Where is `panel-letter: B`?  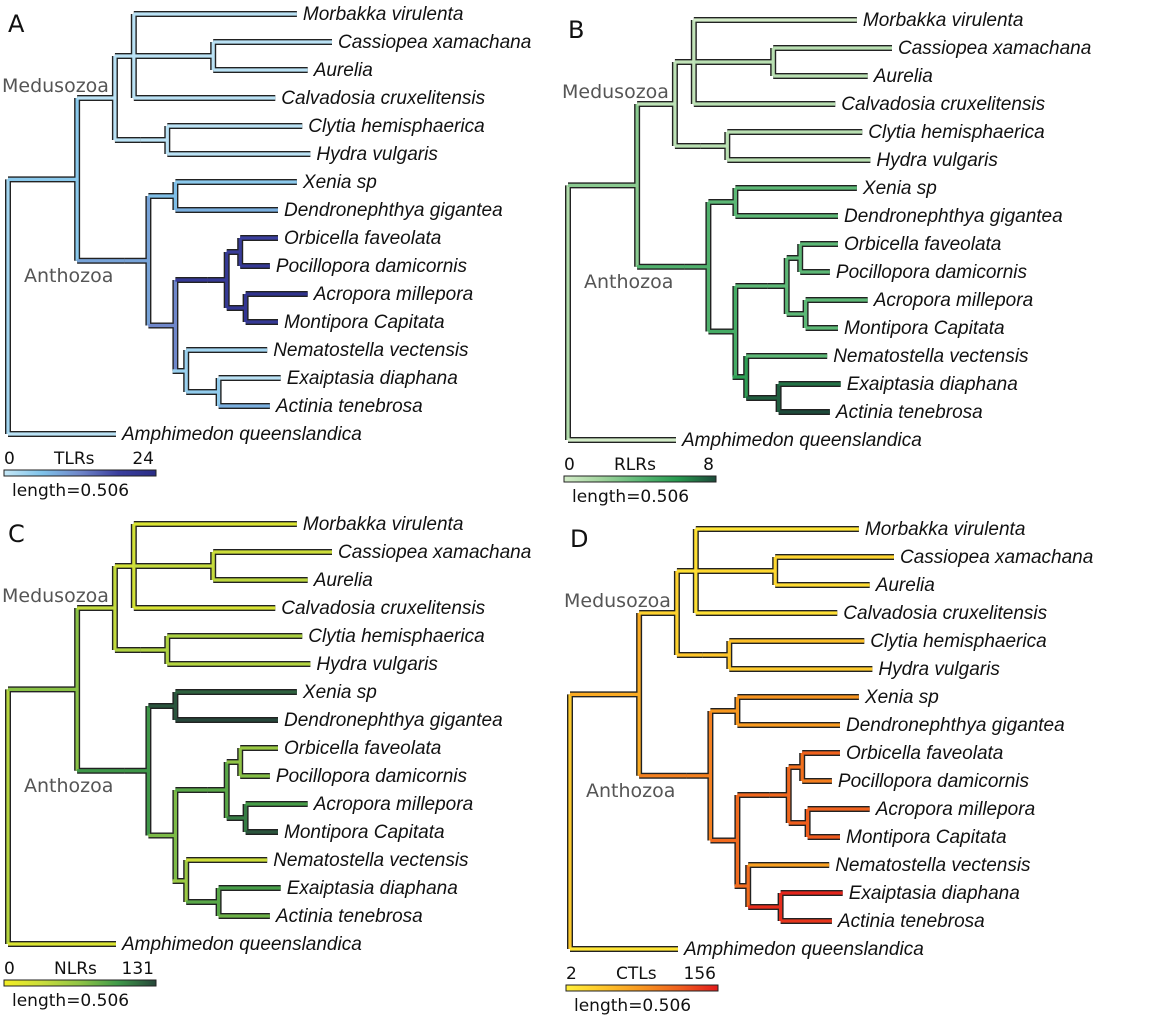
panel-letter: B is located at coordinates (576, 30).